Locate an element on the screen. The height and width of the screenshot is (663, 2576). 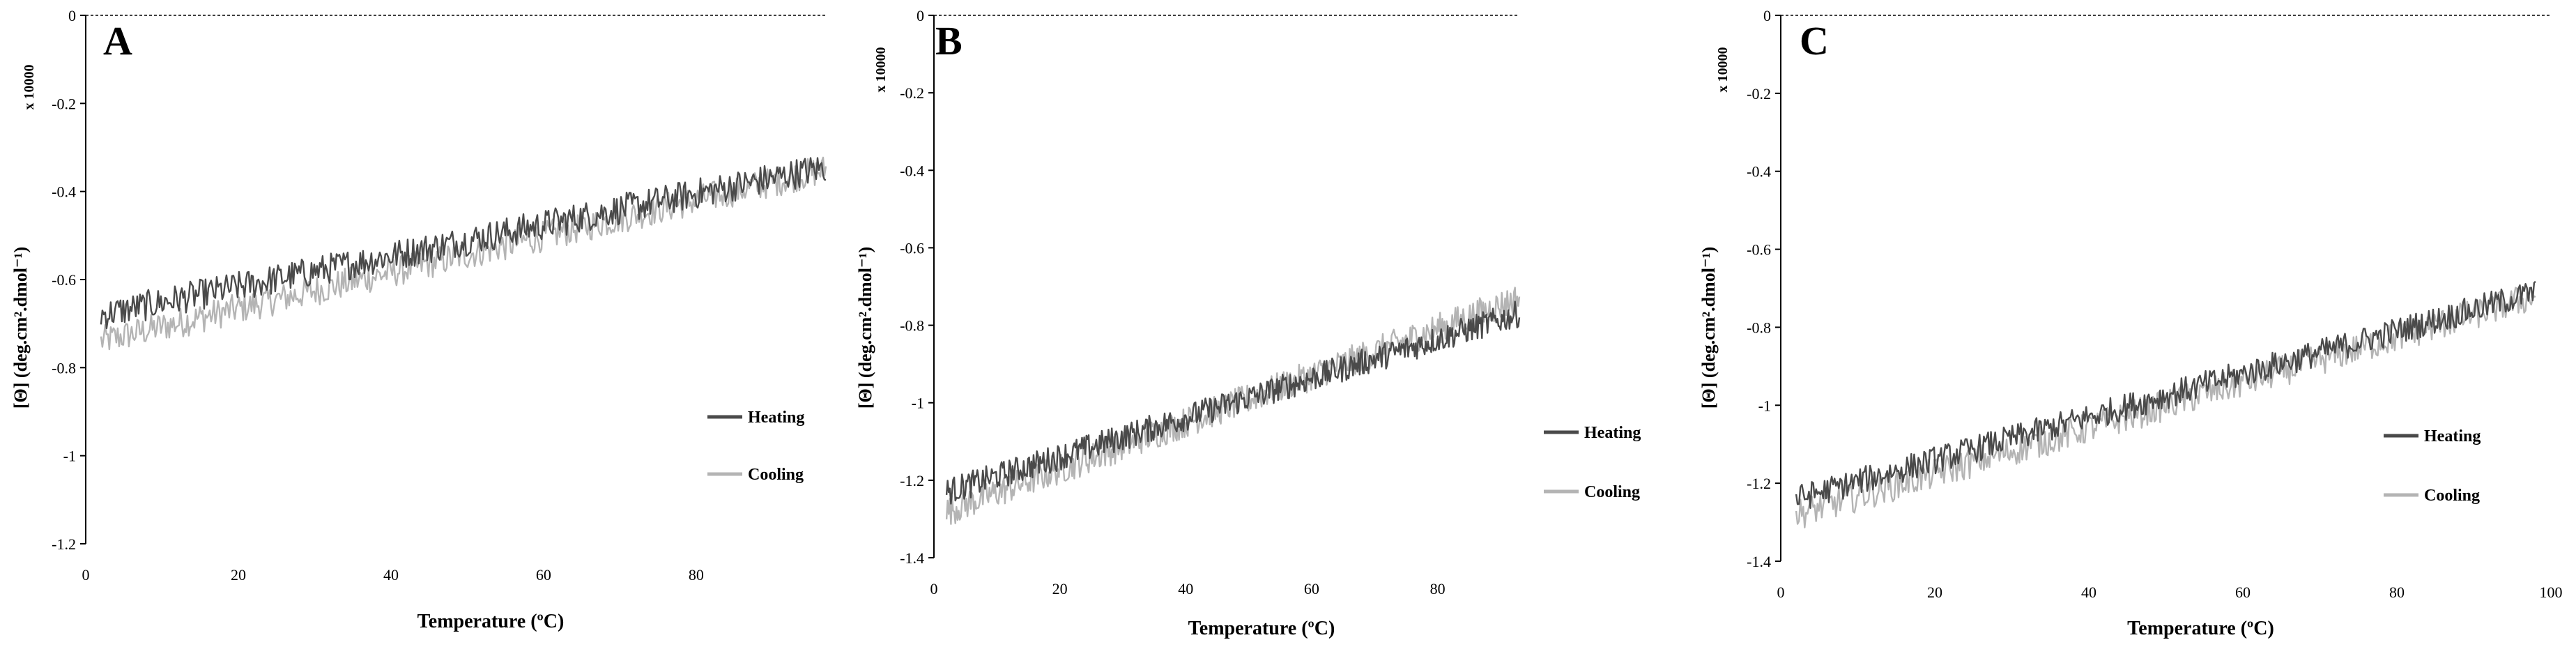
x-tick-label-c: 60 is located at coordinates (2243, 592).